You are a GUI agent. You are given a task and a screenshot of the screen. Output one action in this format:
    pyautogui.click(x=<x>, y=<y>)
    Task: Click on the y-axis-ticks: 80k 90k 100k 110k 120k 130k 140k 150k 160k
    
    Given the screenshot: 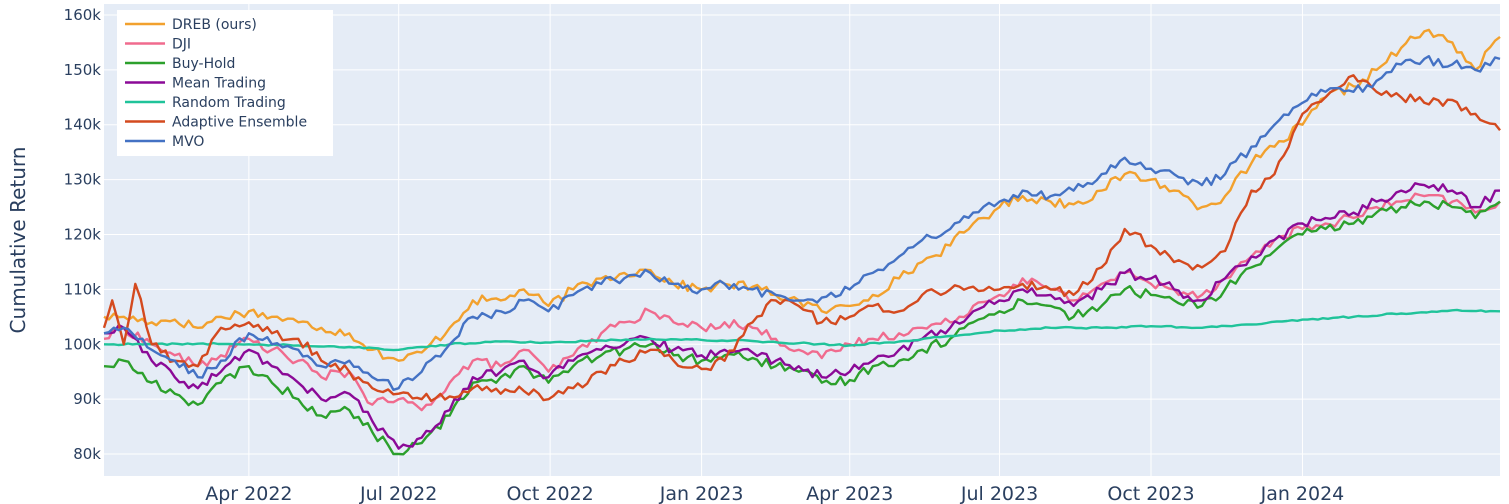 What is the action you would take?
    pyautogui.click(x=83, y=234)
    